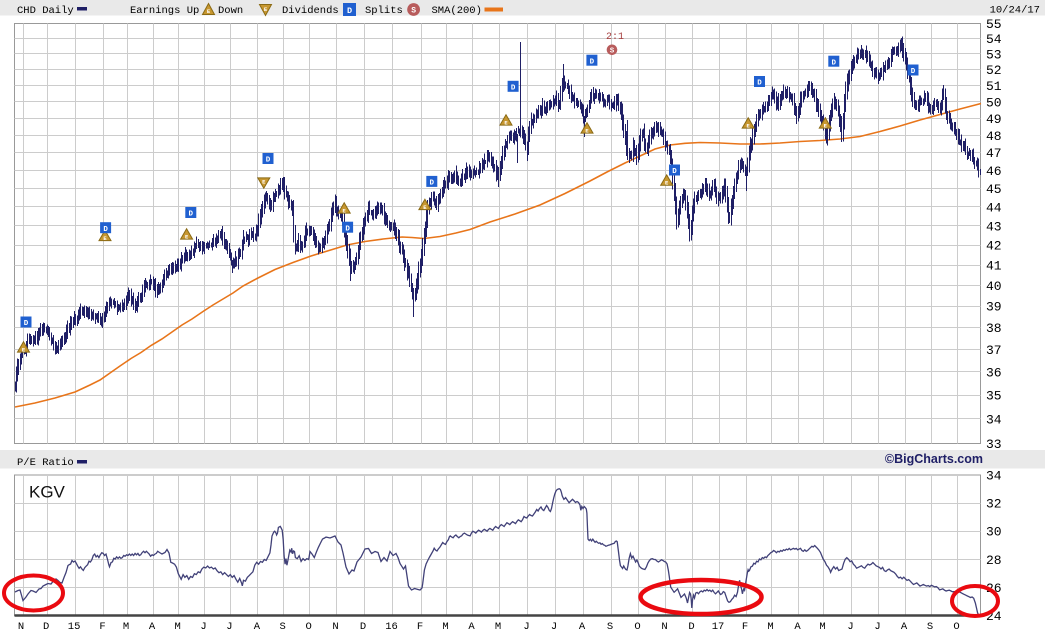 The height and width of the screenshot is (635, 1045). Describe the element at coordinates (994, 560) in the screenshot. I see `svg-text: 28` at that location.